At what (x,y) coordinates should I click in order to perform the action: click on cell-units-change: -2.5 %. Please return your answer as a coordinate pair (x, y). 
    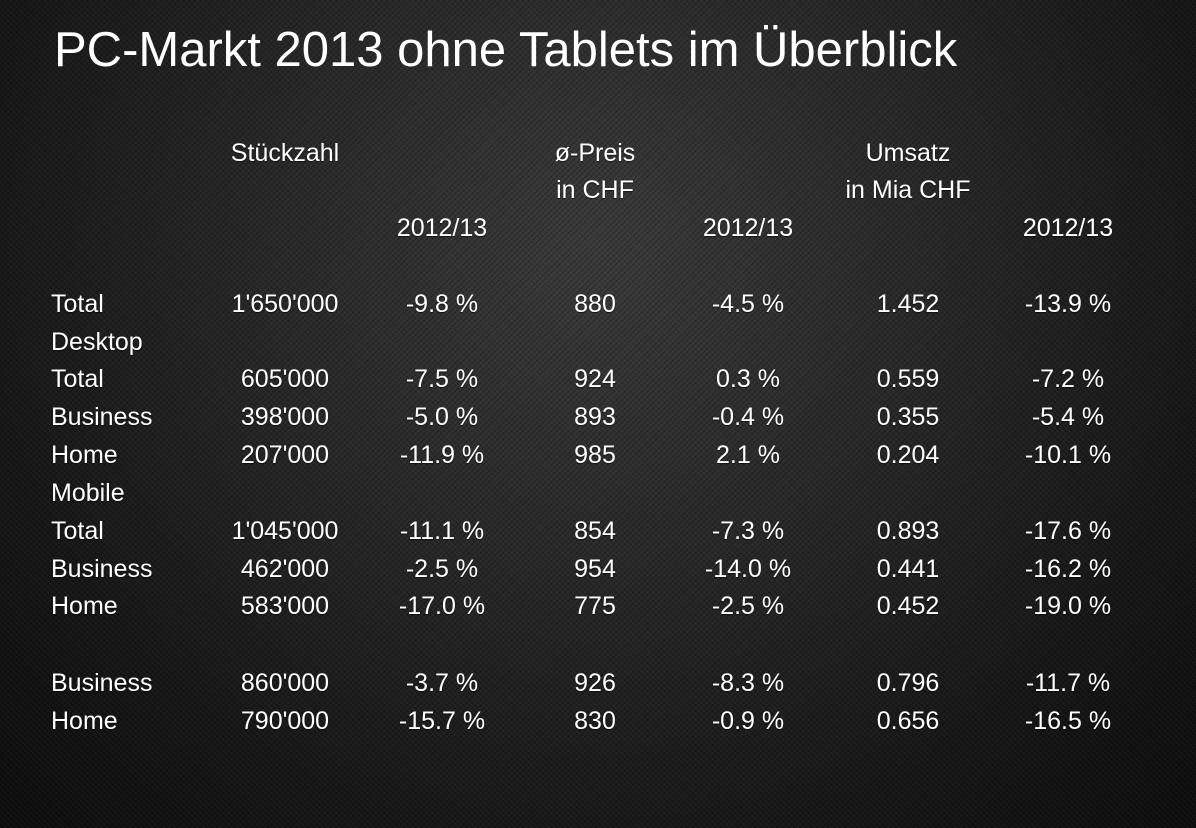
    Looking at the image, I should click on (442, 569).